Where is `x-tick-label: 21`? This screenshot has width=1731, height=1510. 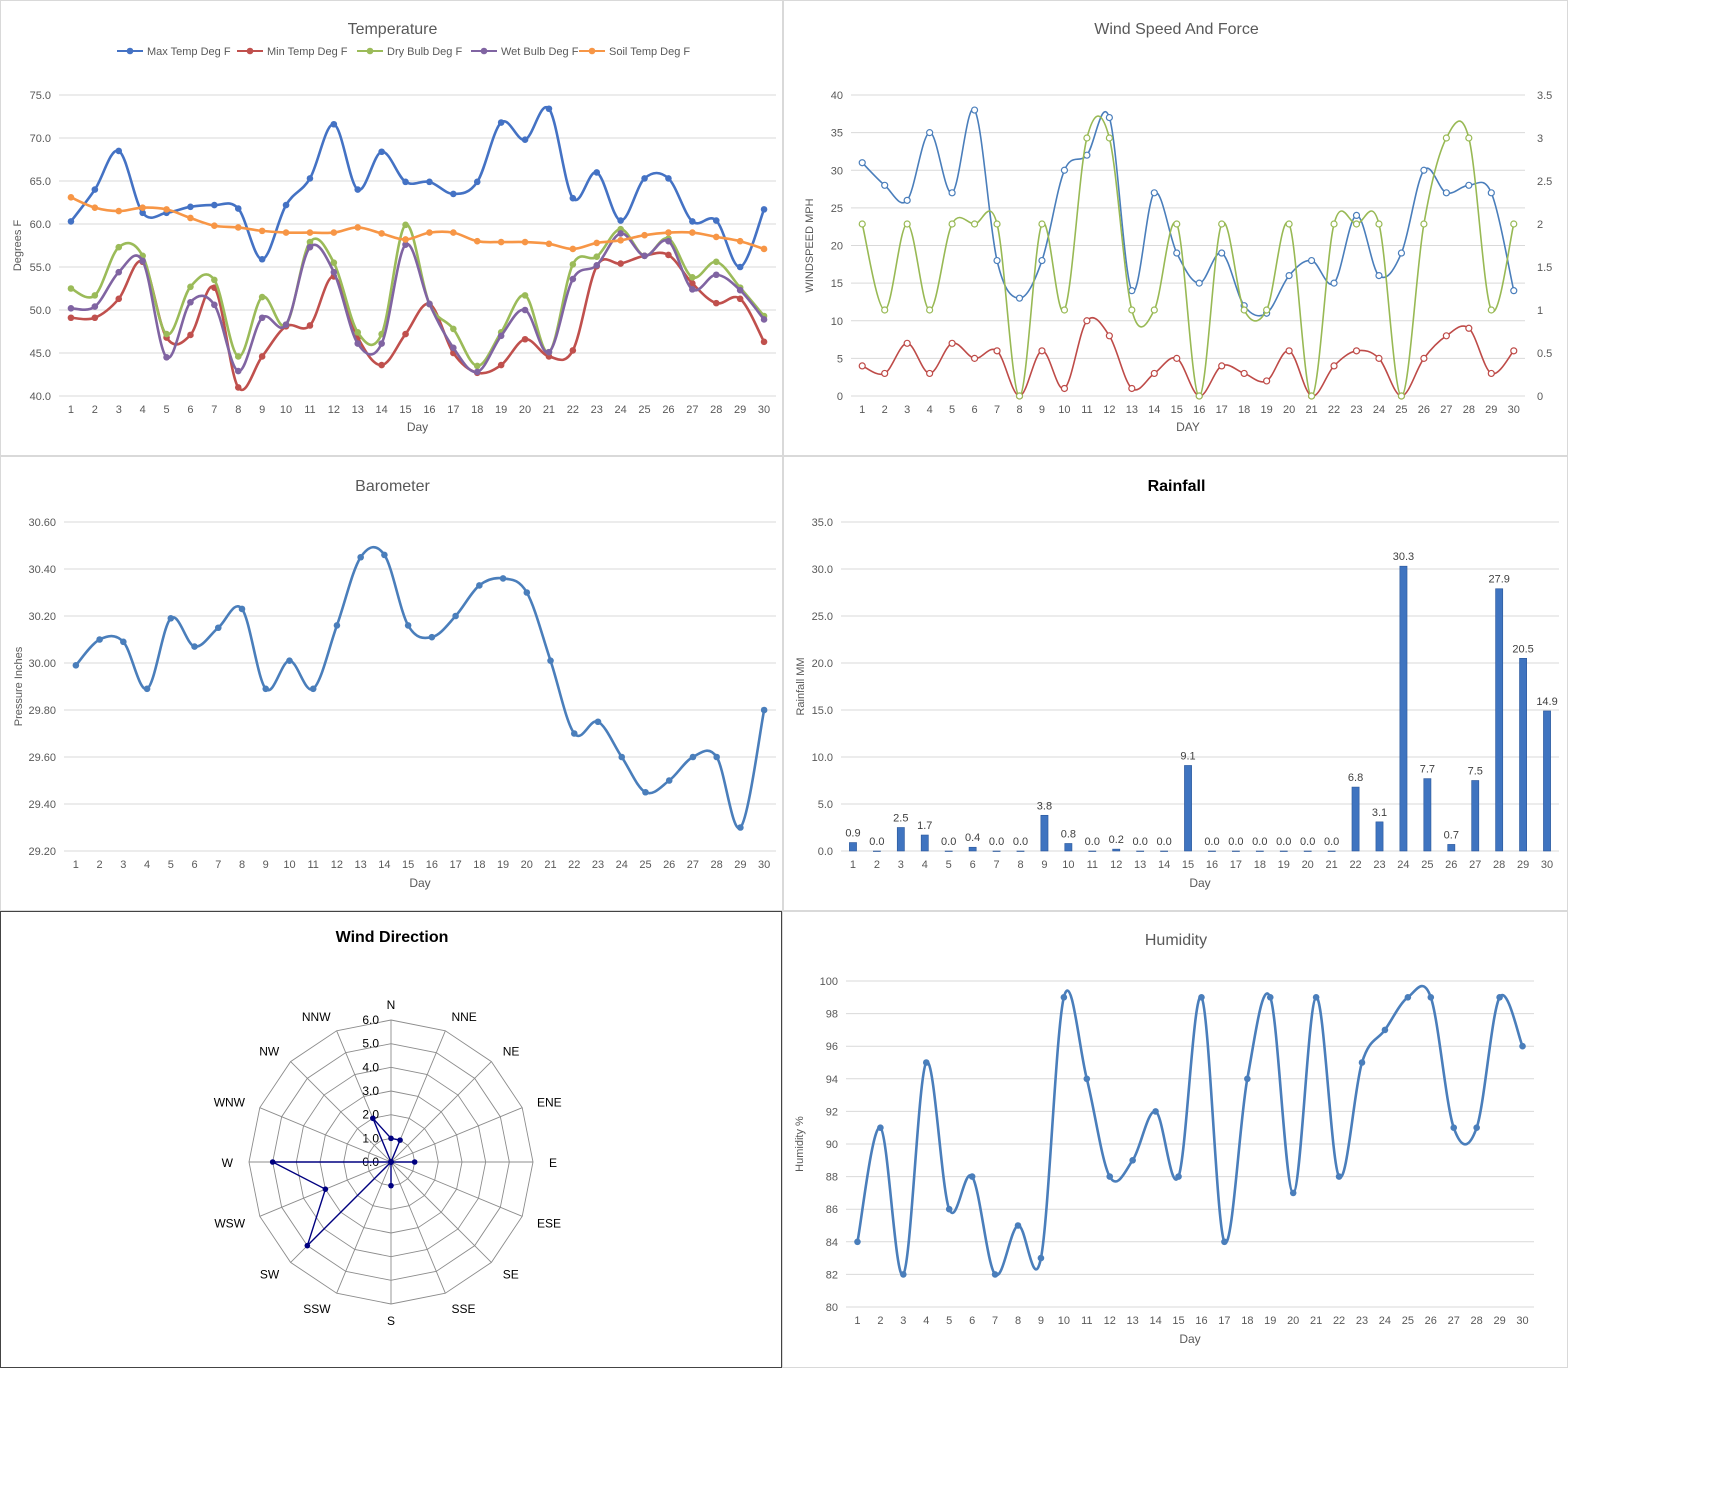
x-tick-label: 21 is located at coordinates (1316, 1321).